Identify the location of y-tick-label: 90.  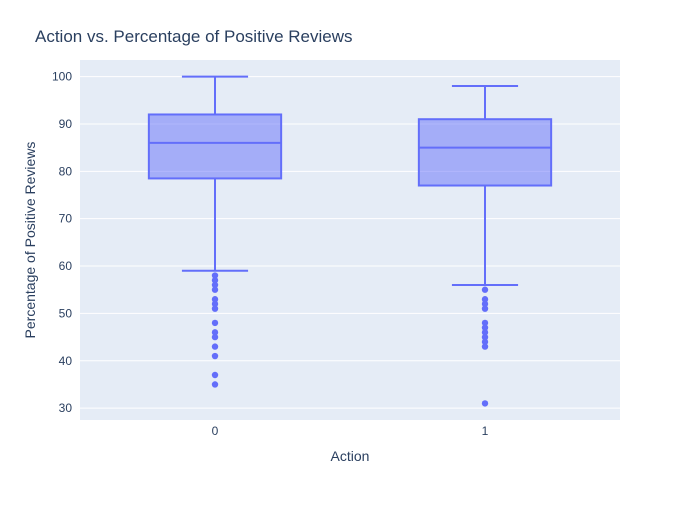
(66, 124).